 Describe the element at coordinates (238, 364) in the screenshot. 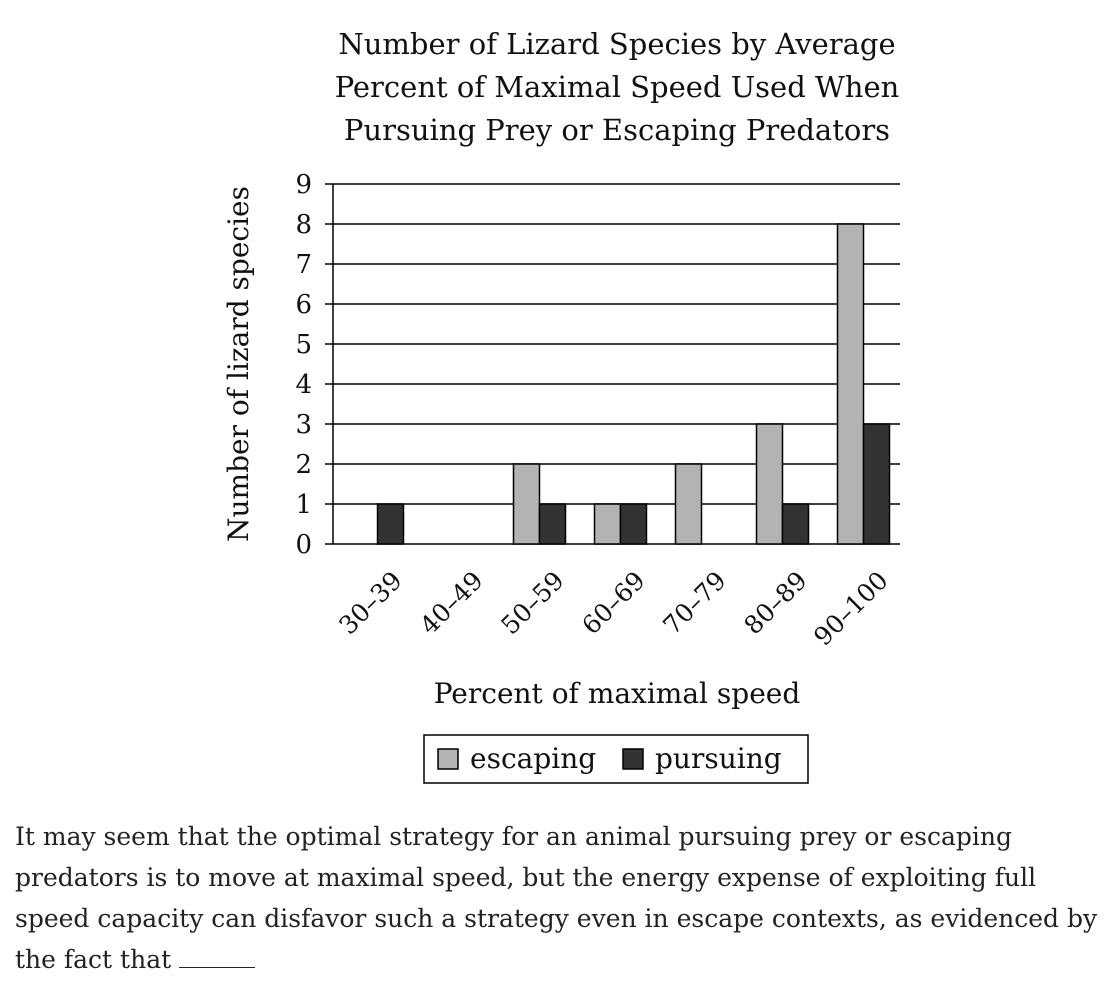

I see `y-axis-label: Number of lizard species` at that location.